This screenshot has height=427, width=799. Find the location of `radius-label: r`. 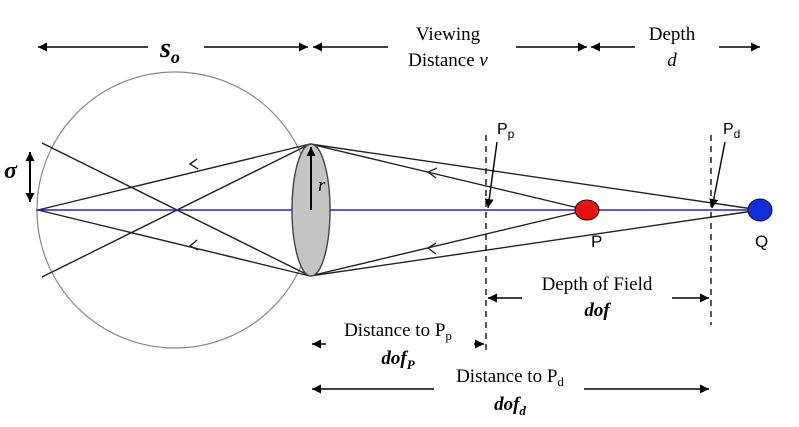

radius-label: r is located at coordinates (322, 185).